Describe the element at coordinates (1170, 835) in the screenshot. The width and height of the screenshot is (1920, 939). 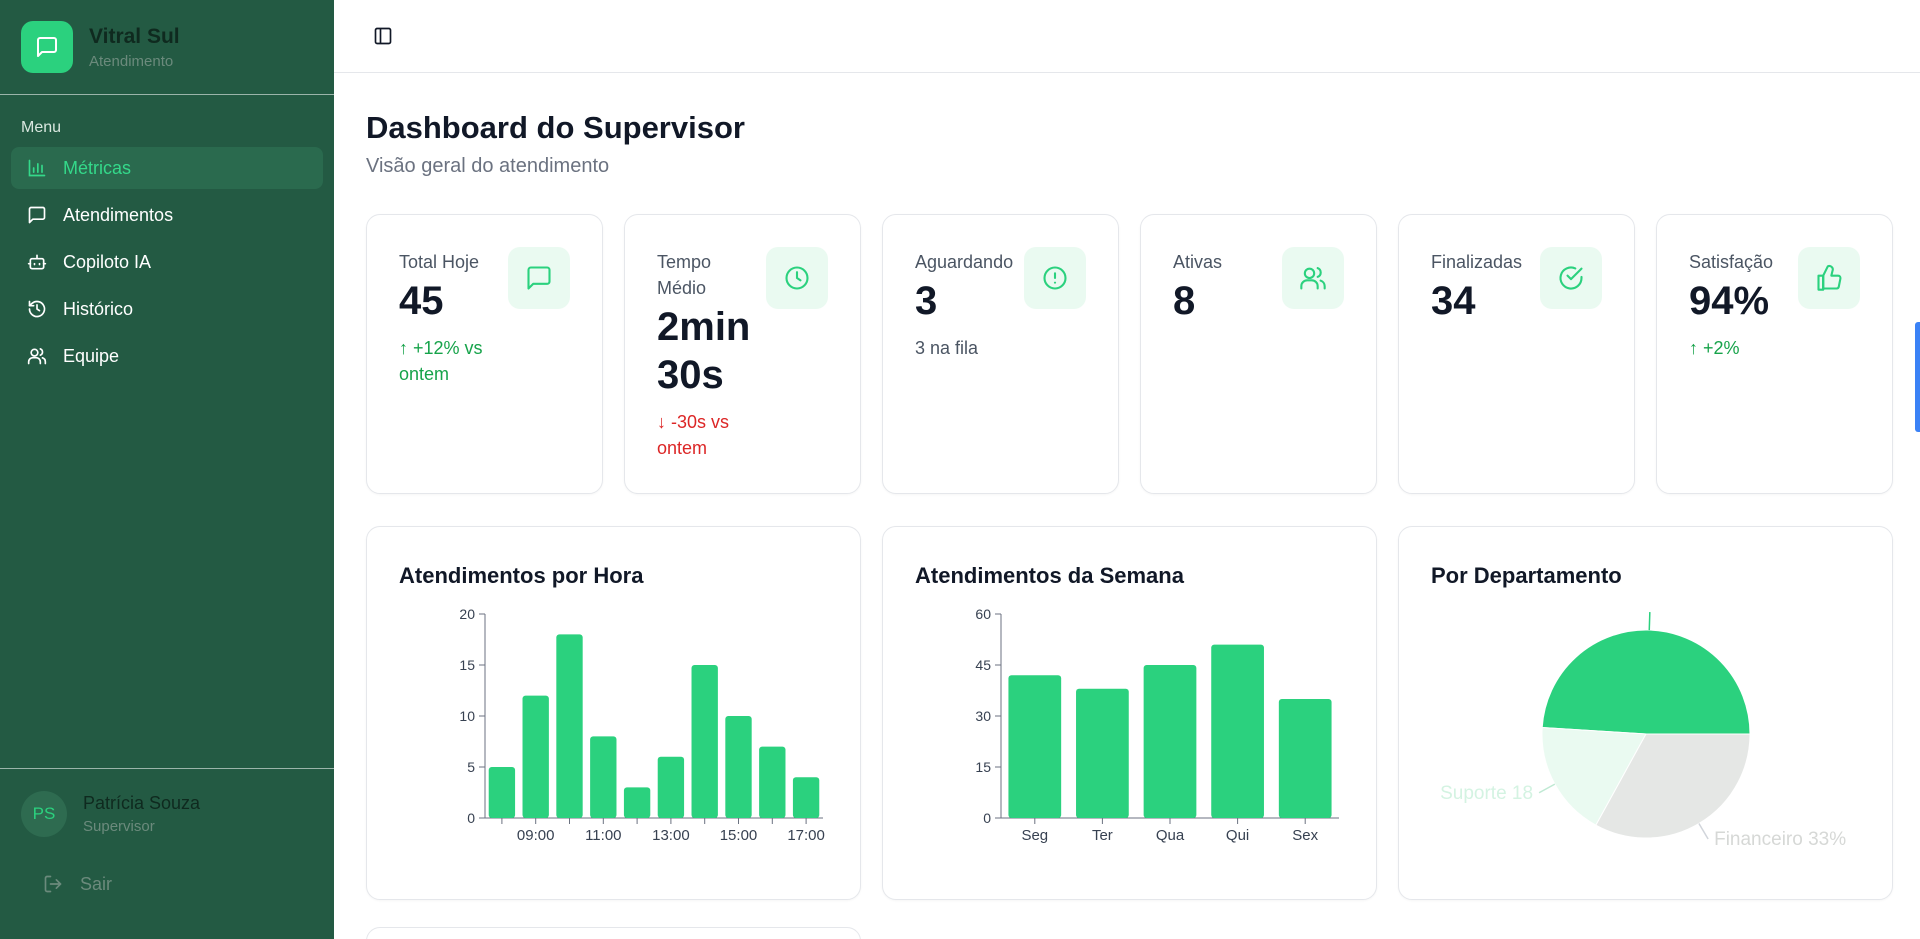
I see `x-tick-label: Qua` at that location.